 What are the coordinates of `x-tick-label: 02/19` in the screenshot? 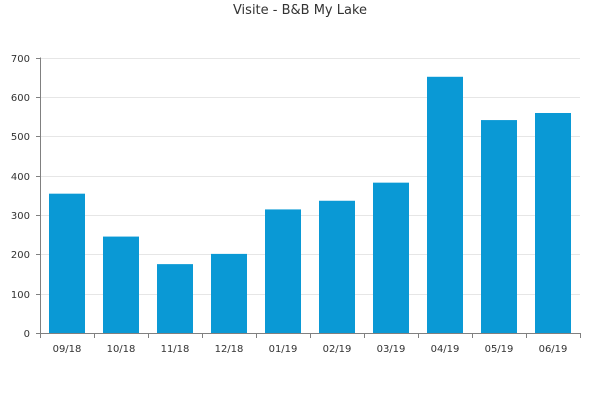 It's located at (337, 349).